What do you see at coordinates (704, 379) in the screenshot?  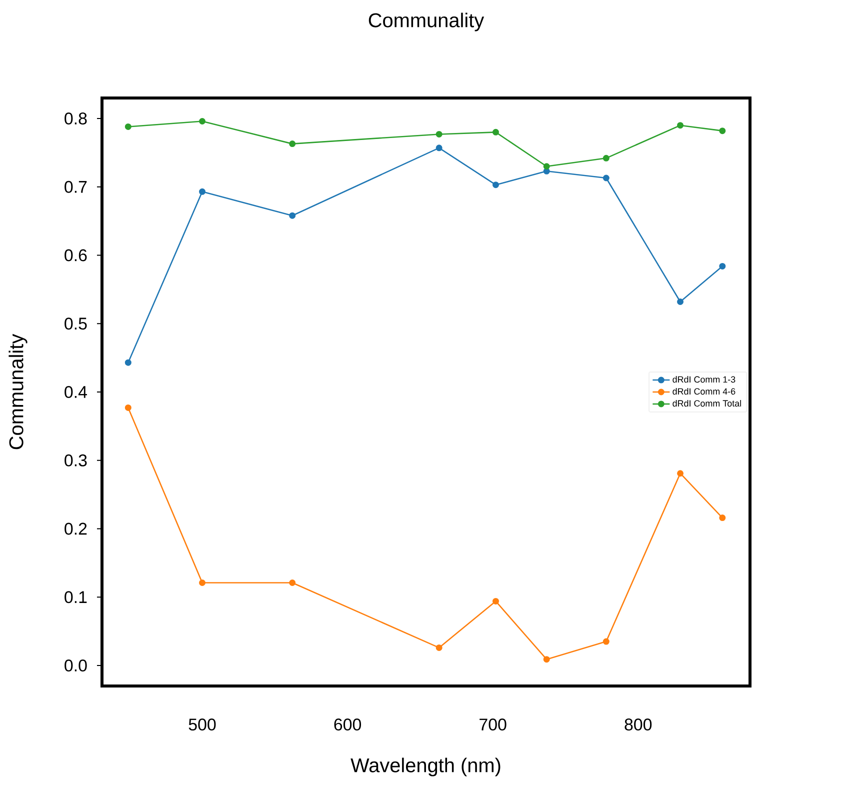 I see `legend-label: dRdI Comm 1-3` at bounding box center [704, 379].